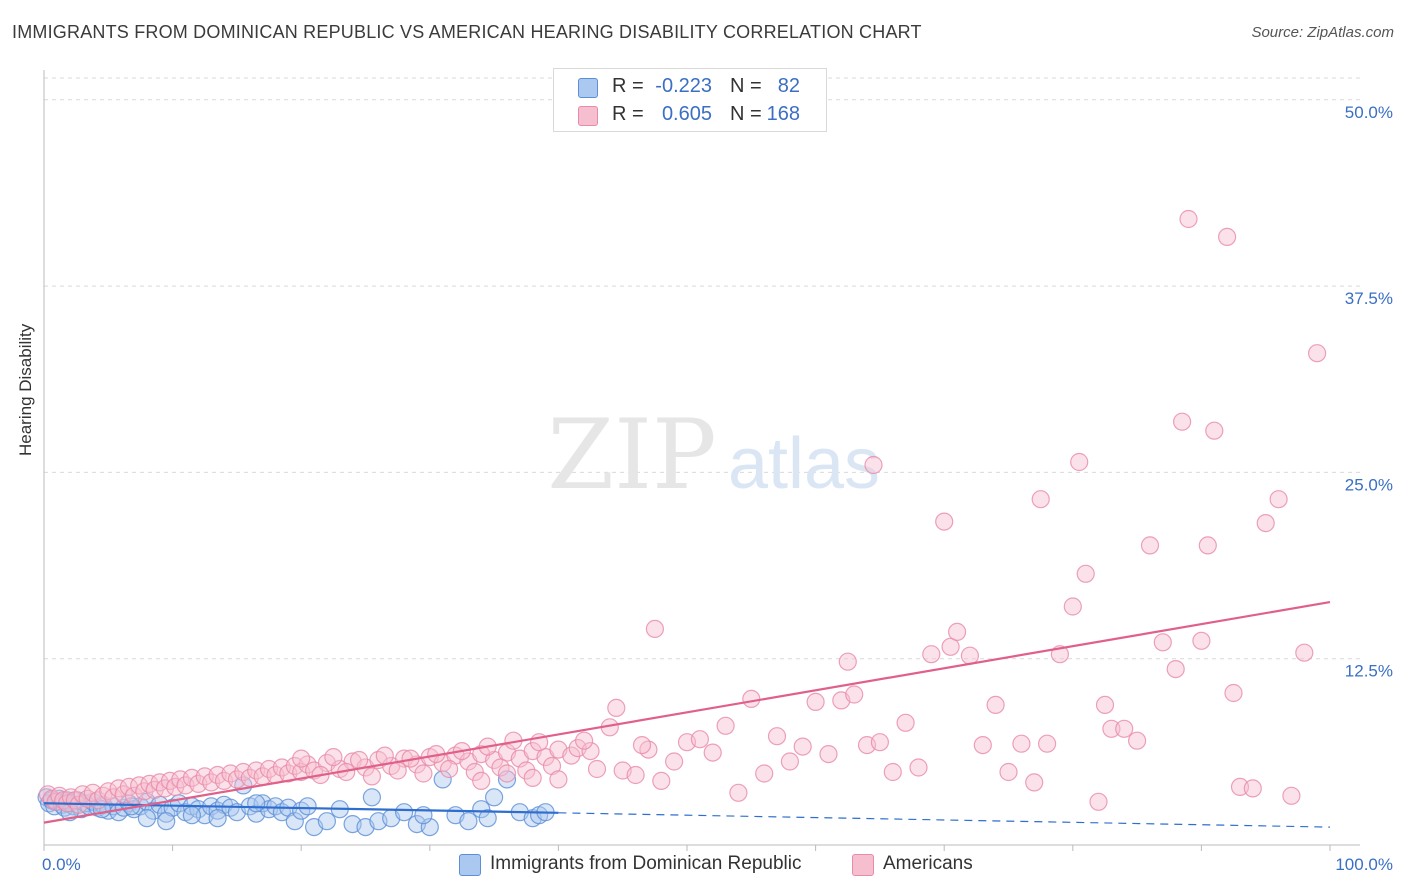 The height and width of the screenshot is (892, 1406). I want to click on x-tick-label: 0.0%, so click(61, 864).